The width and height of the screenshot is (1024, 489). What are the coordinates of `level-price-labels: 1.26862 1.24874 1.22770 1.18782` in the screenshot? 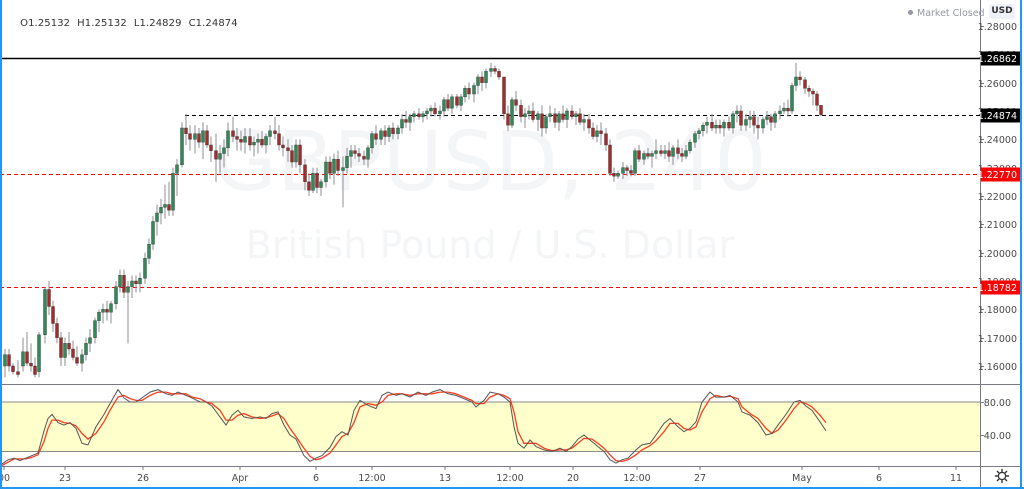 It's located at (999, 173).